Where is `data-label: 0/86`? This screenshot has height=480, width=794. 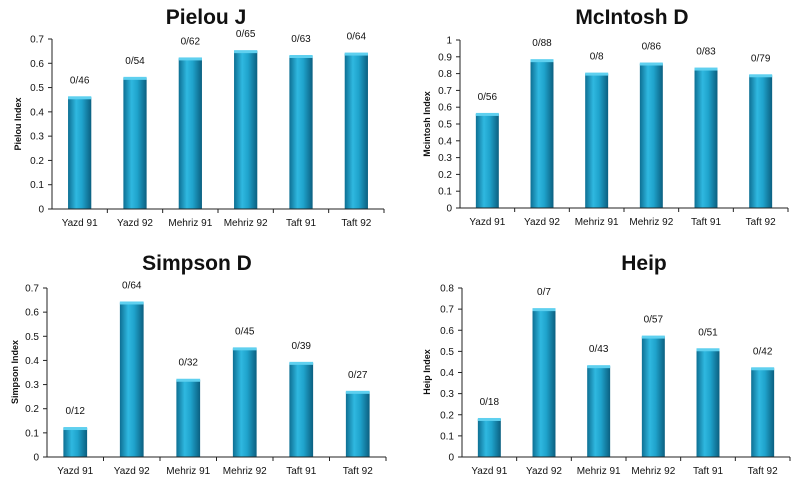 data-label: 0/86 is located at coordinates (652, 47).